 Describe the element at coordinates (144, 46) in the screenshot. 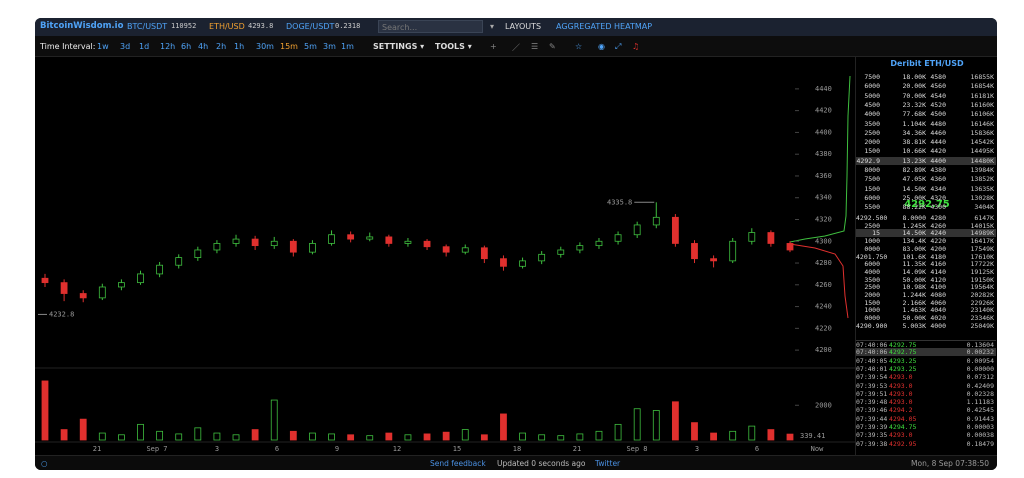

I see `interval-button: 1d` at that location.